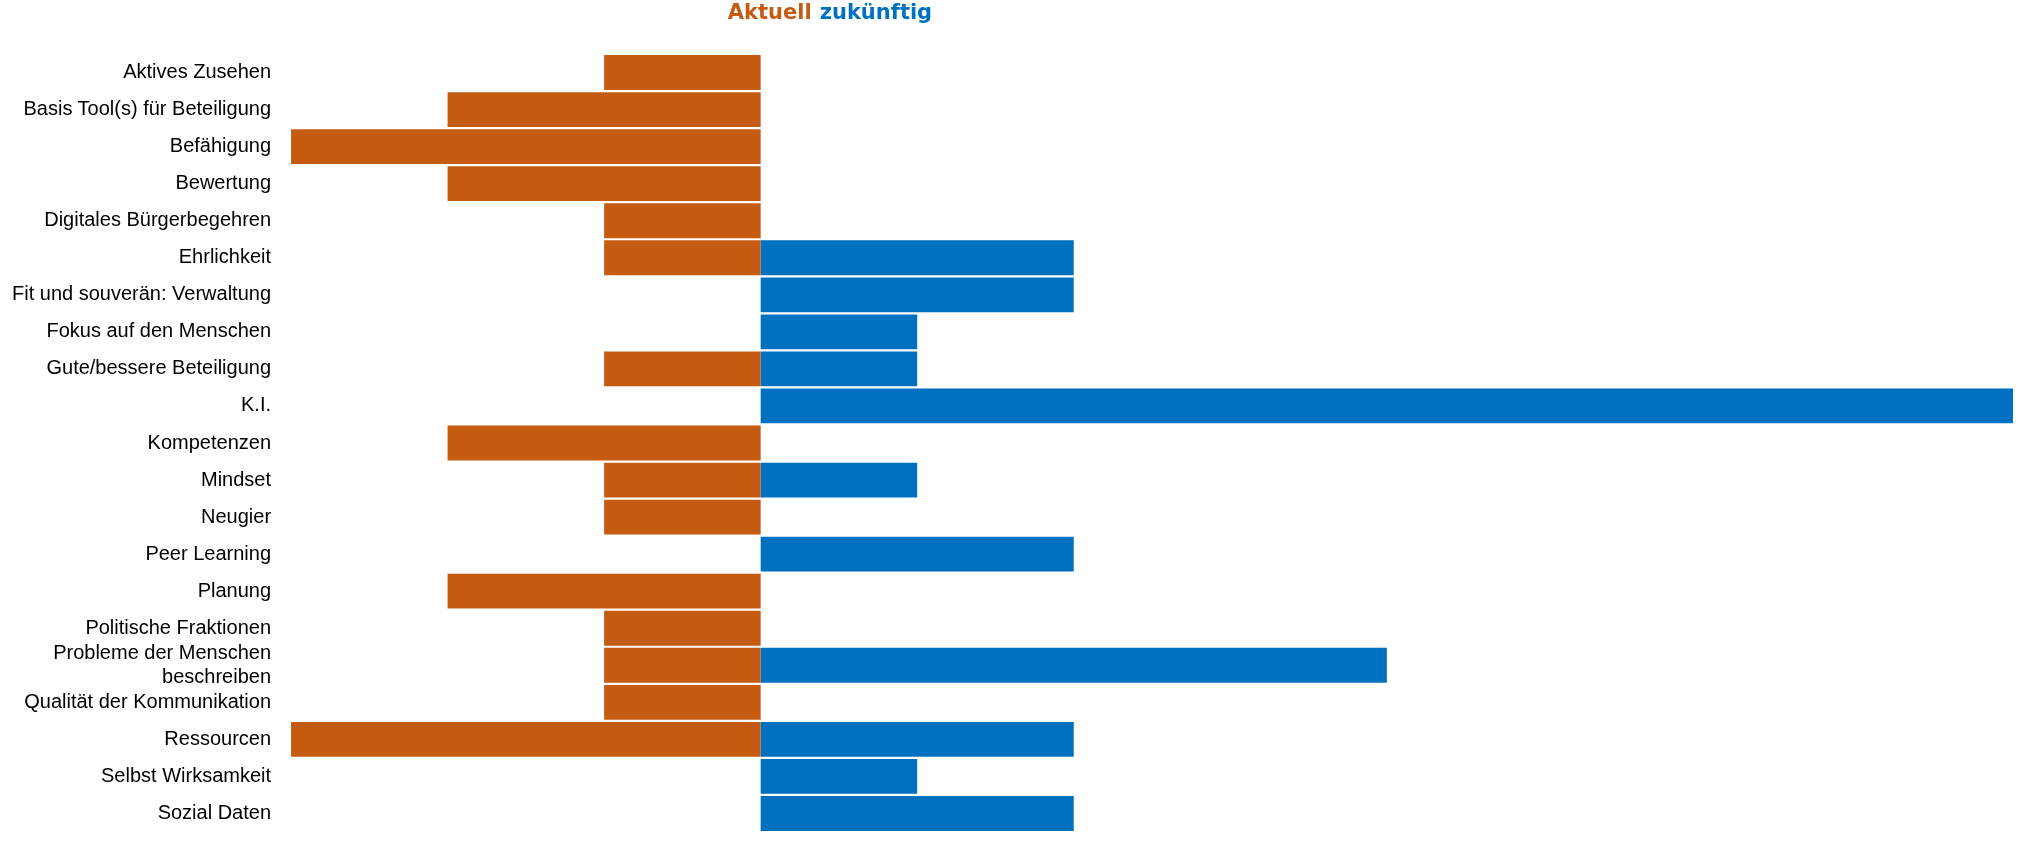 The image size is (2023, 856). Describe the element at coordinates (236, 478) in the screenshot. I see `y-tick-label: Mindset` at that location.